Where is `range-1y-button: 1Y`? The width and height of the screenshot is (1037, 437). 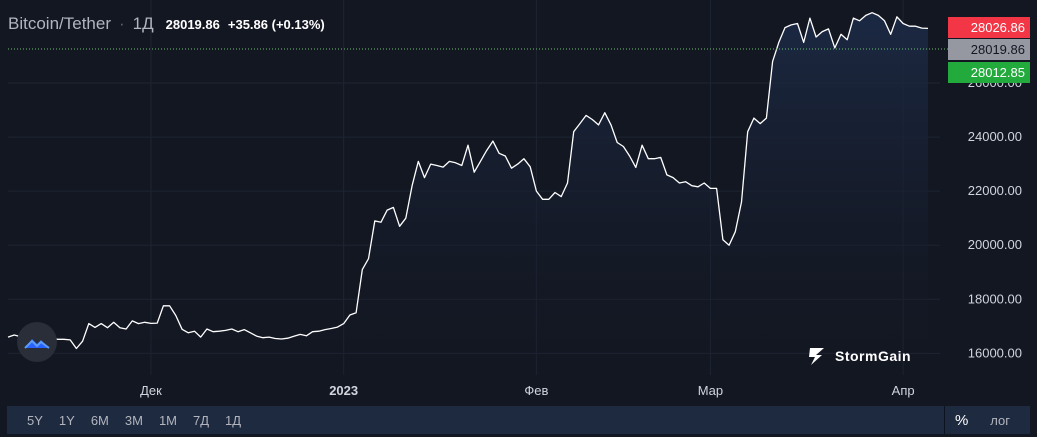
range-1y-button: 1Y is located at coordinates (66, 420).